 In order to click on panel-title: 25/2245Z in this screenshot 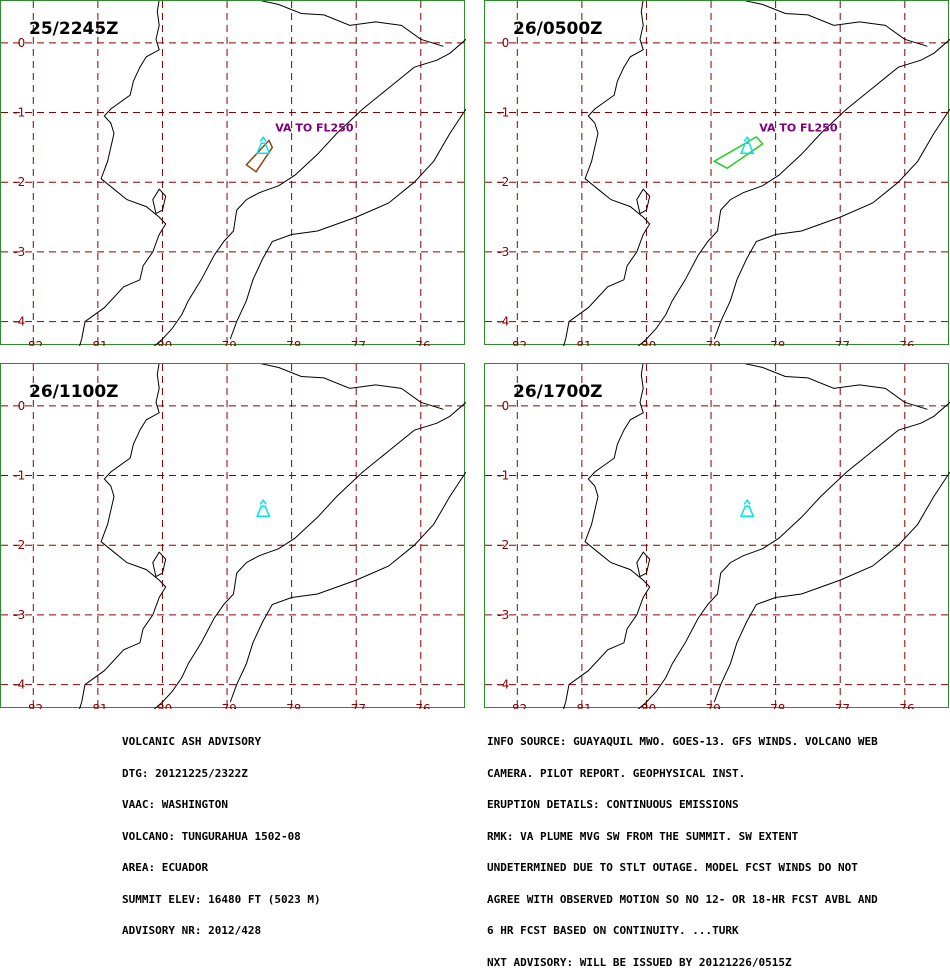, I will do `click(74, 29)`.